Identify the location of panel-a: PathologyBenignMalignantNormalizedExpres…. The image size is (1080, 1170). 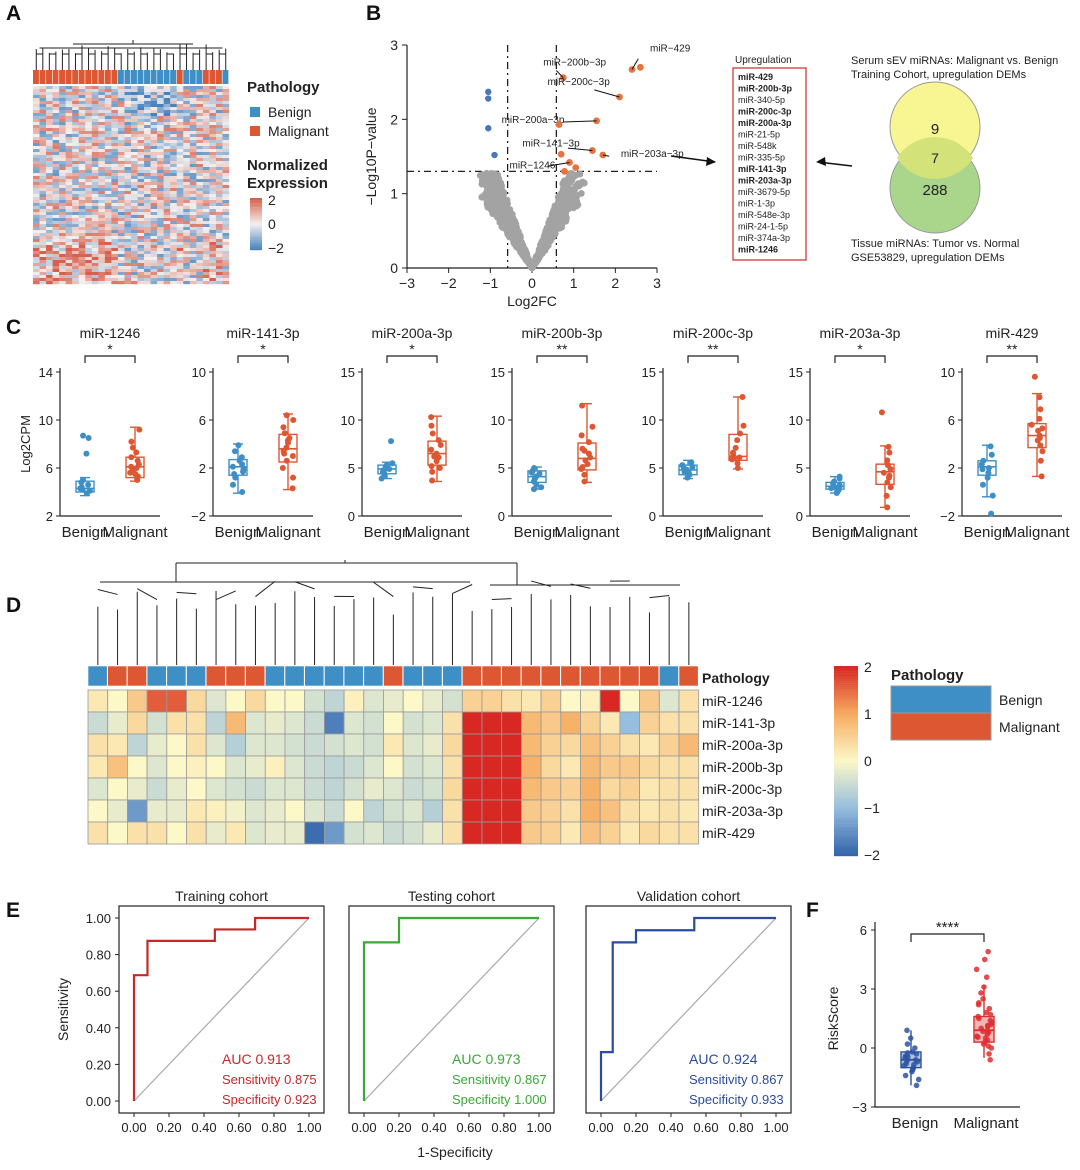
(181, 162).